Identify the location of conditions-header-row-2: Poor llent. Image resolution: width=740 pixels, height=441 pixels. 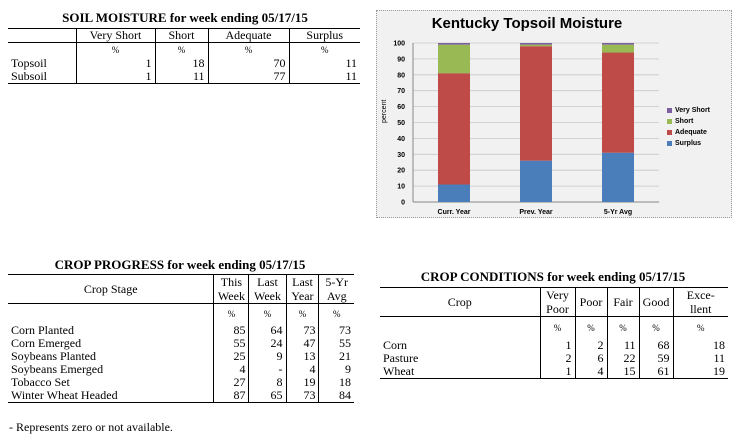
(554, 309).